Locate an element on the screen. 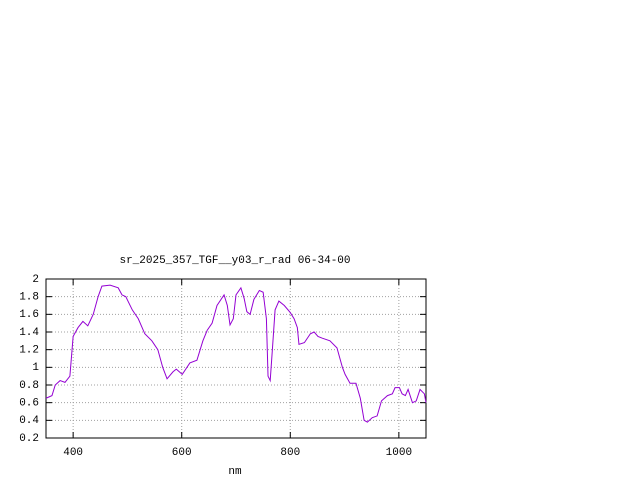  x-tick-label: 400 is located at coordinates (73, 453).